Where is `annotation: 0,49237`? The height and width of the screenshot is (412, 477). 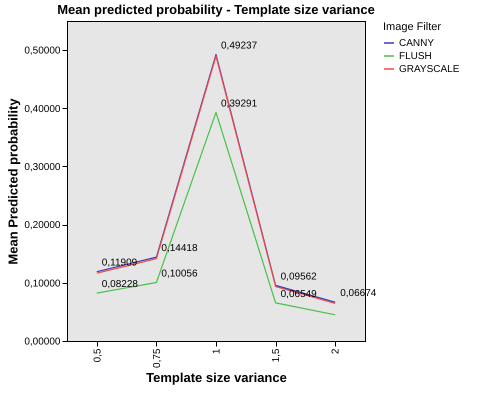 annotation: 0,49237 is located at coordinates (239, 46).